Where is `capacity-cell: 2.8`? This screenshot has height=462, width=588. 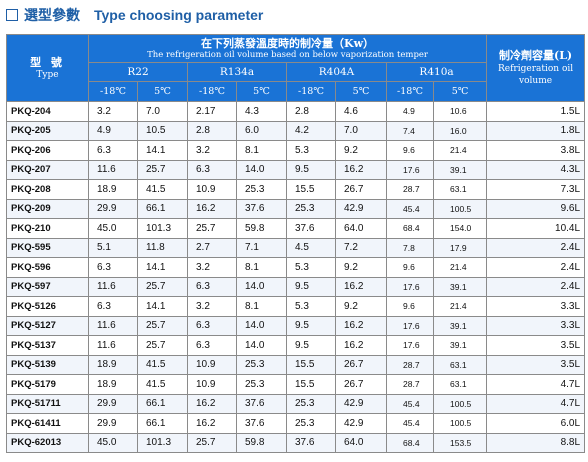
capacity-cell: 2.8 is located at coordinates (212, 130).